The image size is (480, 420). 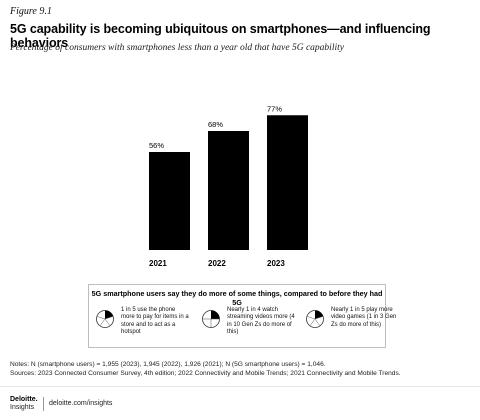 I want to click on figure-label: Figure 9.1, so click(x=31, y=11).